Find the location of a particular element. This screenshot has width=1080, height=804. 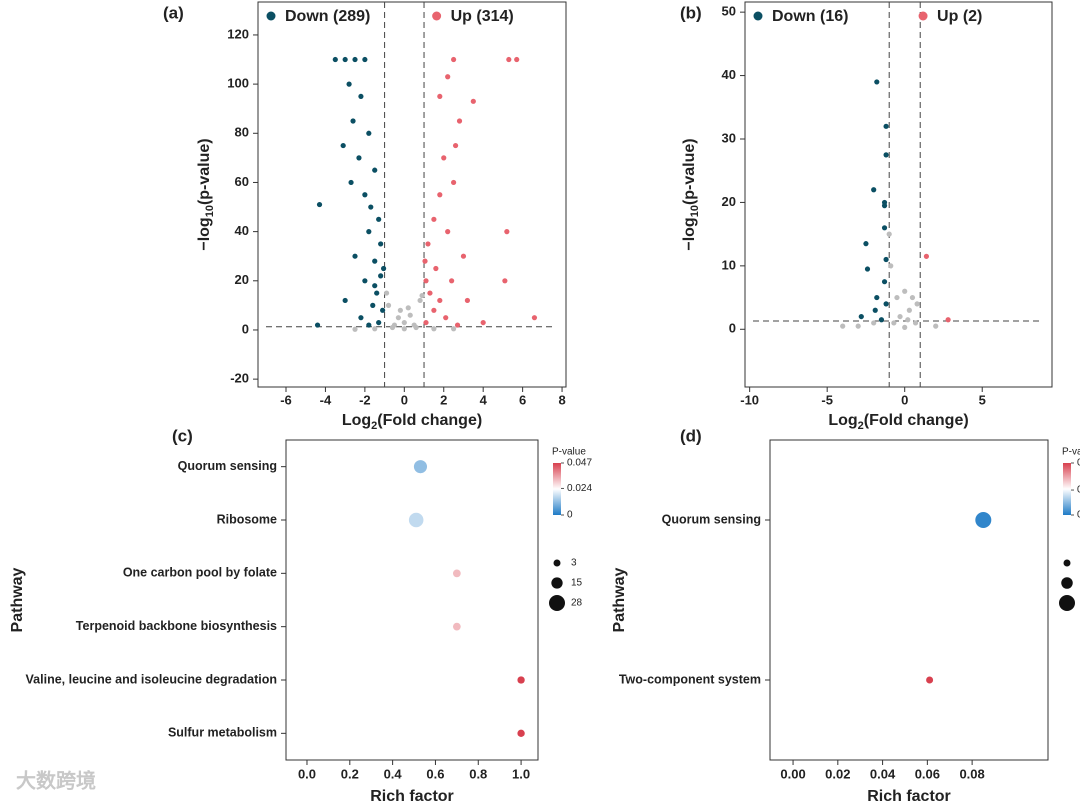

colorbar-tick-label: 0.024 is located at coordinates (579, 488).